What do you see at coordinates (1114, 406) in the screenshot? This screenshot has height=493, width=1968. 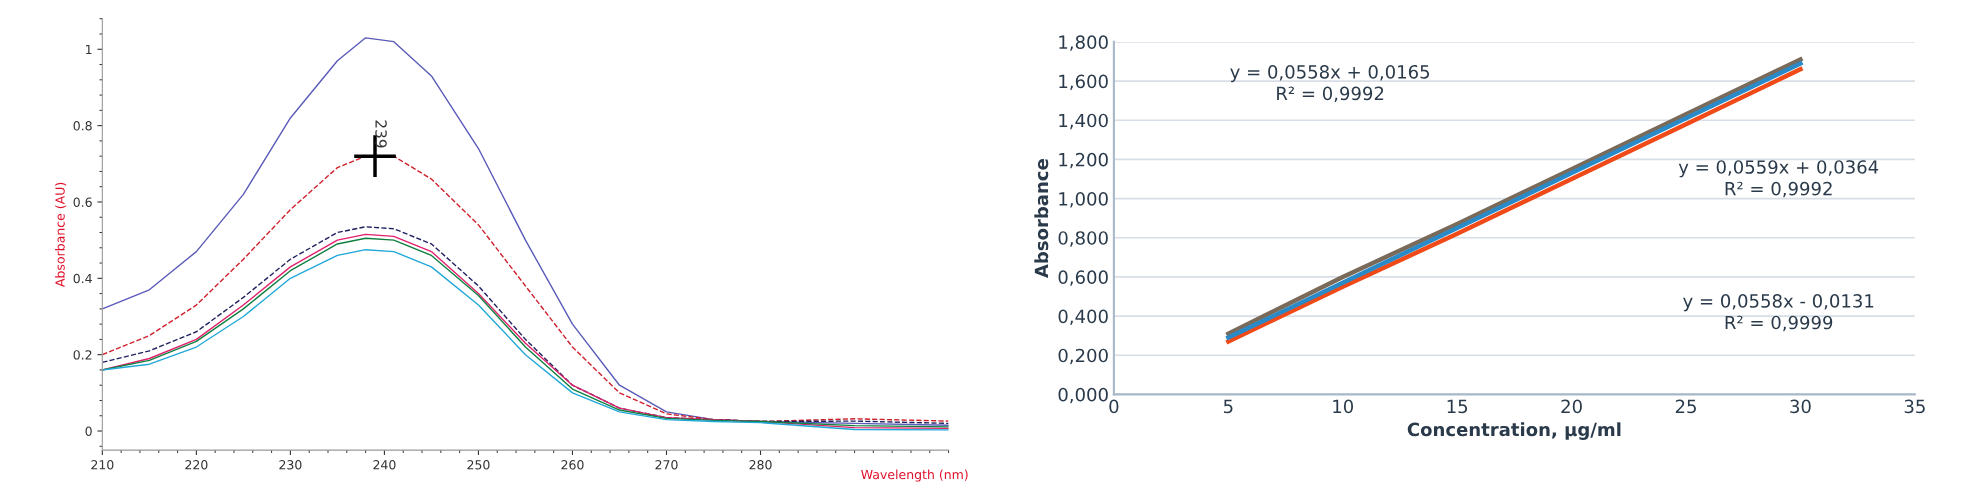 I see `x-tick-label: 0` at bounding box center [1114, 406].